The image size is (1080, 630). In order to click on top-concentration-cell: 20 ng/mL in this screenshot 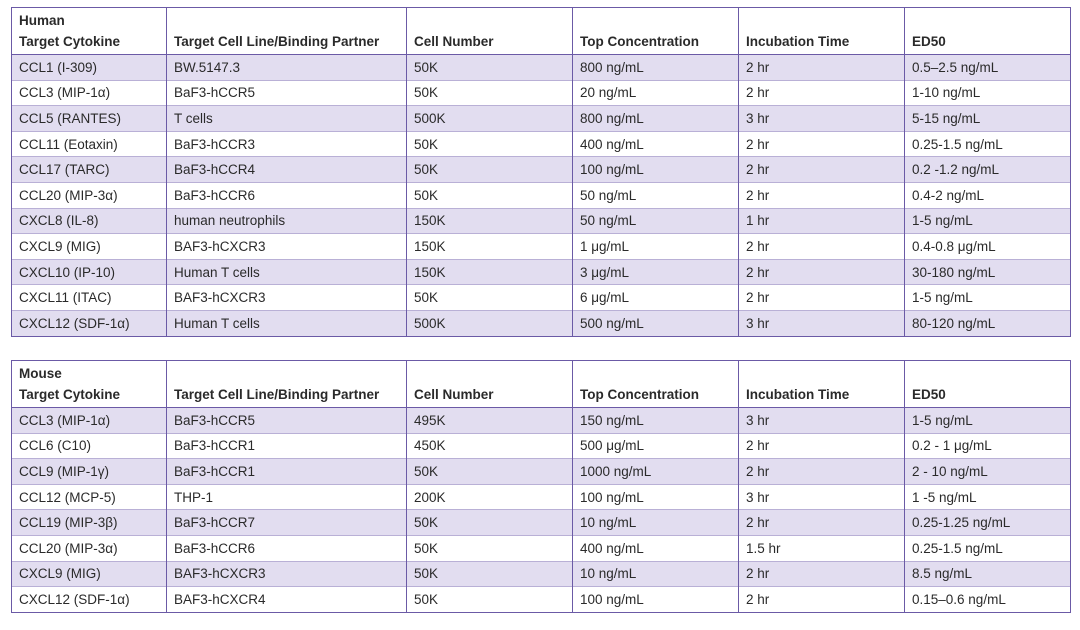, I will do `click(655, 92)`.